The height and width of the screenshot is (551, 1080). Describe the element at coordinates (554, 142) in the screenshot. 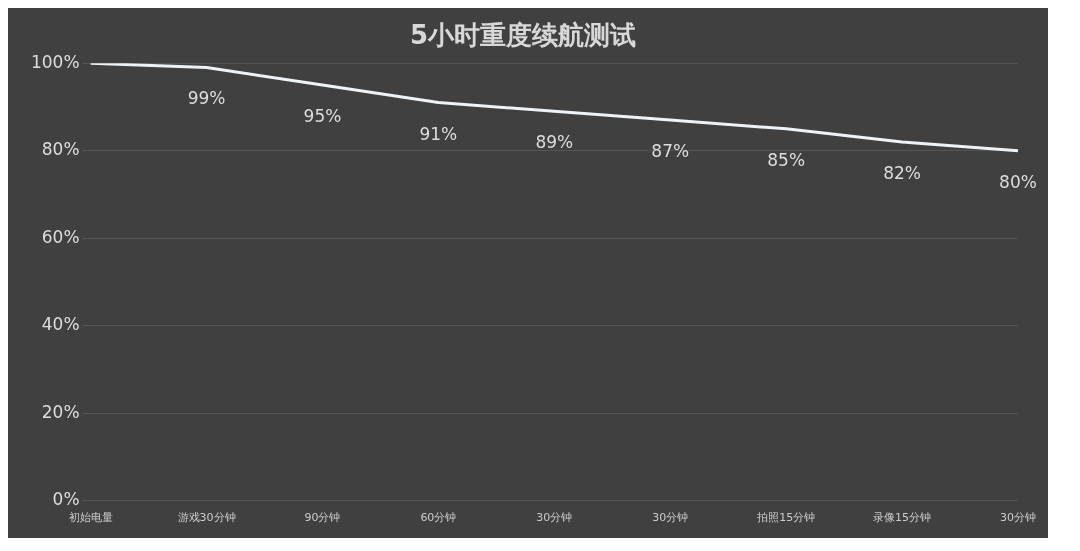

I see `data-label: 89%` at that location.